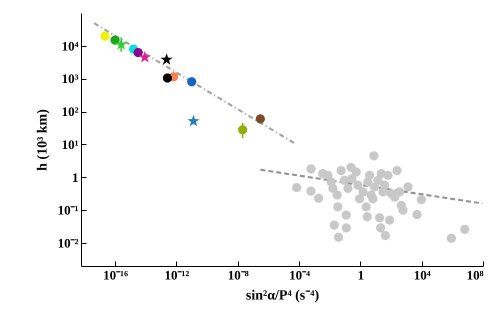  What do you see at coordinates (238, 275) in the screenshot?
I see `x-tick-label: 10⁻⁸` at bounding box center [238, 275].